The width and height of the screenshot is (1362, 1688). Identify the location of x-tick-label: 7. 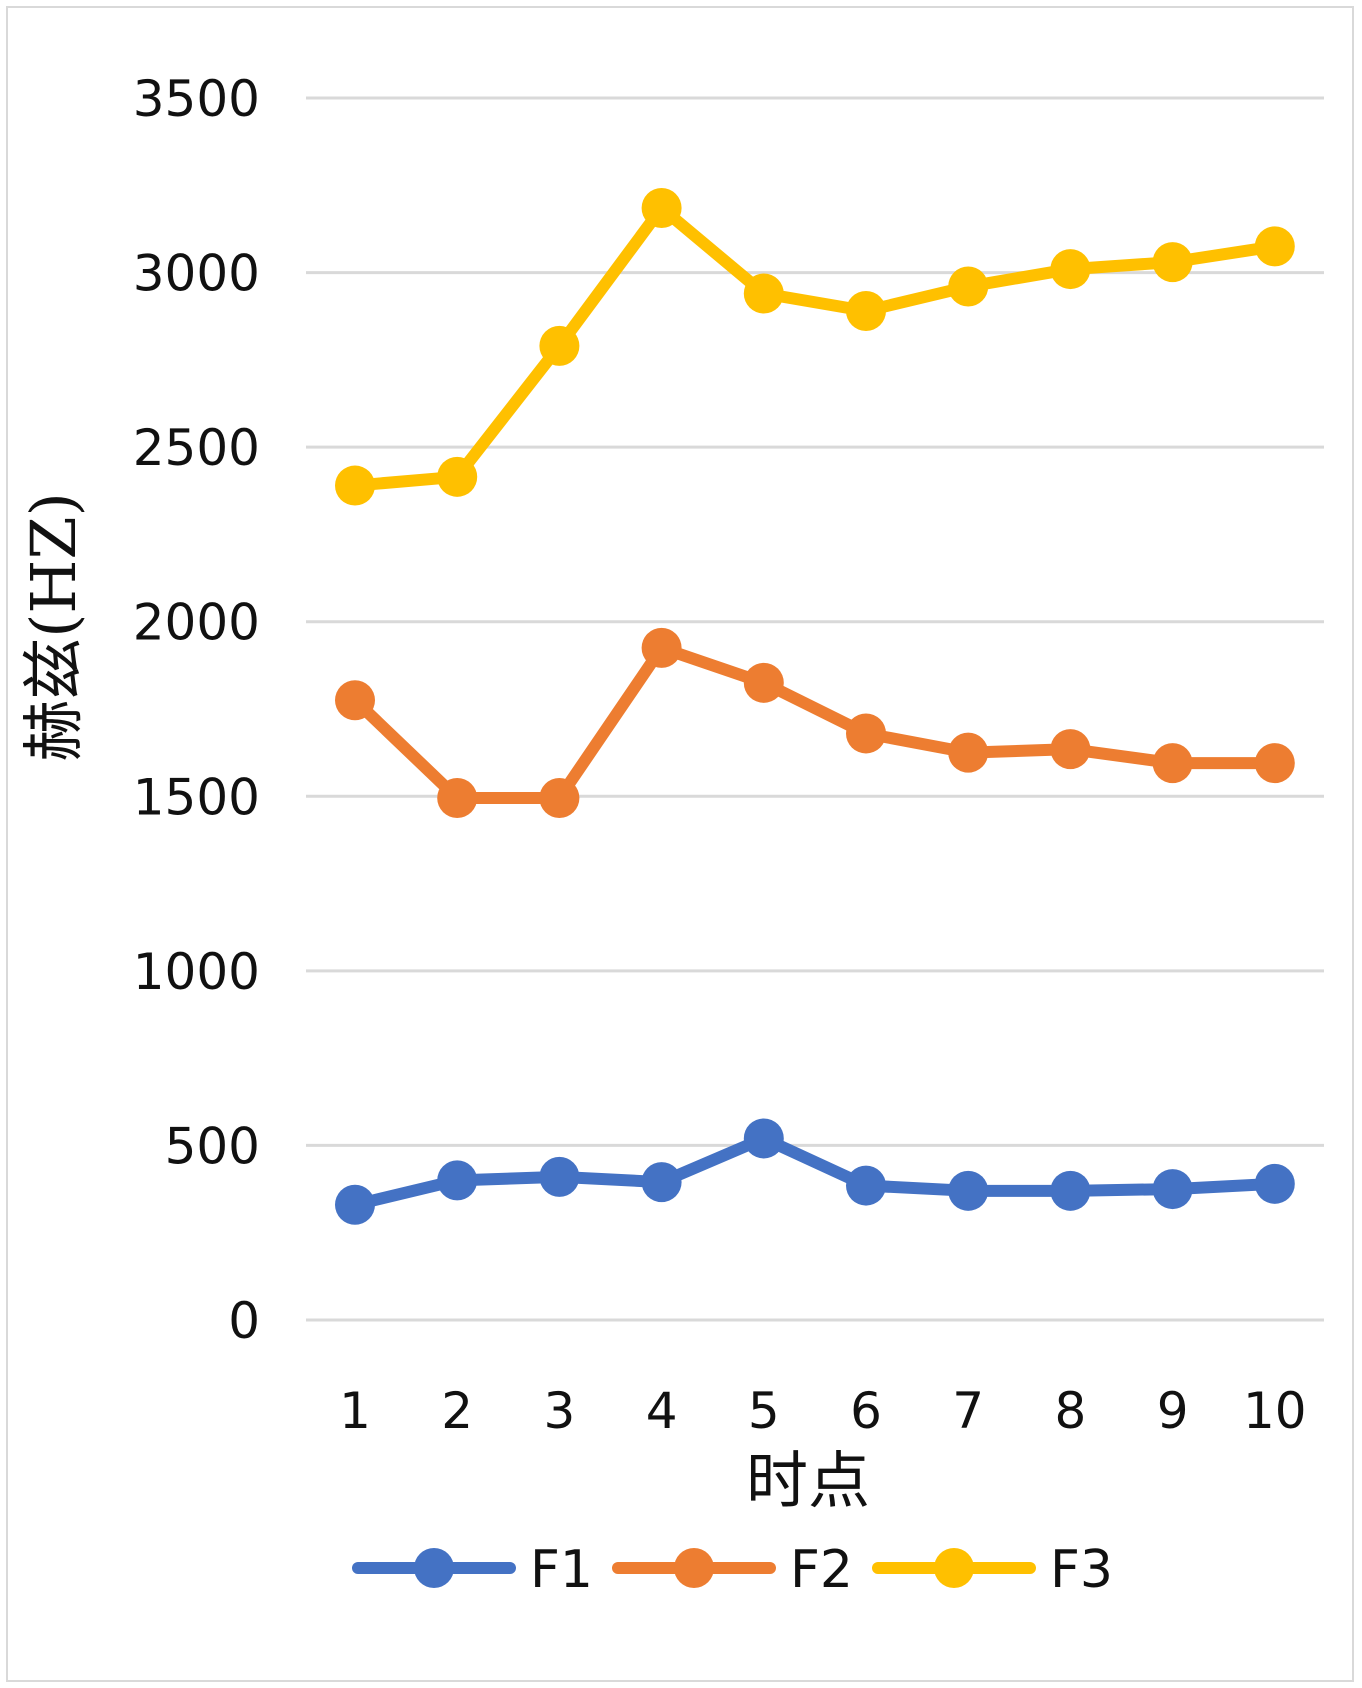
(968, 1411).